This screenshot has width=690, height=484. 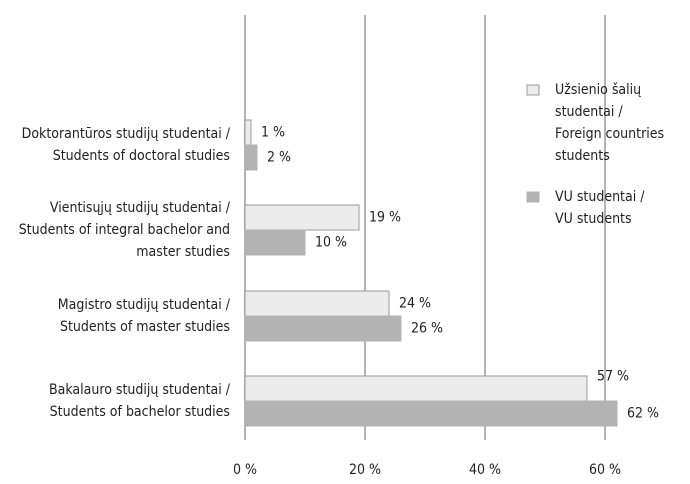 What do you see at coordinates (589, 112) in the screenshot?
I see `legend-label: studentai /` at bounding box center [589, 112].